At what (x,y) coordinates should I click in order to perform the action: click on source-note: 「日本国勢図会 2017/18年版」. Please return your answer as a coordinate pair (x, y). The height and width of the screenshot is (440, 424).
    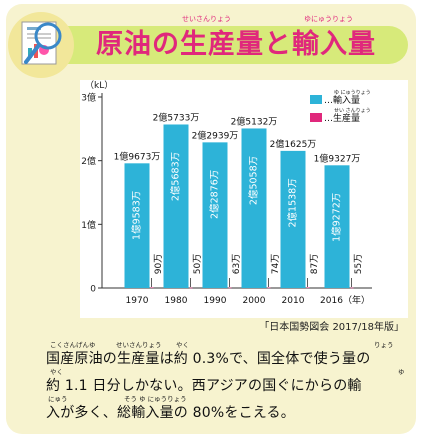
    Looking at the image, I should click on (331, 327).